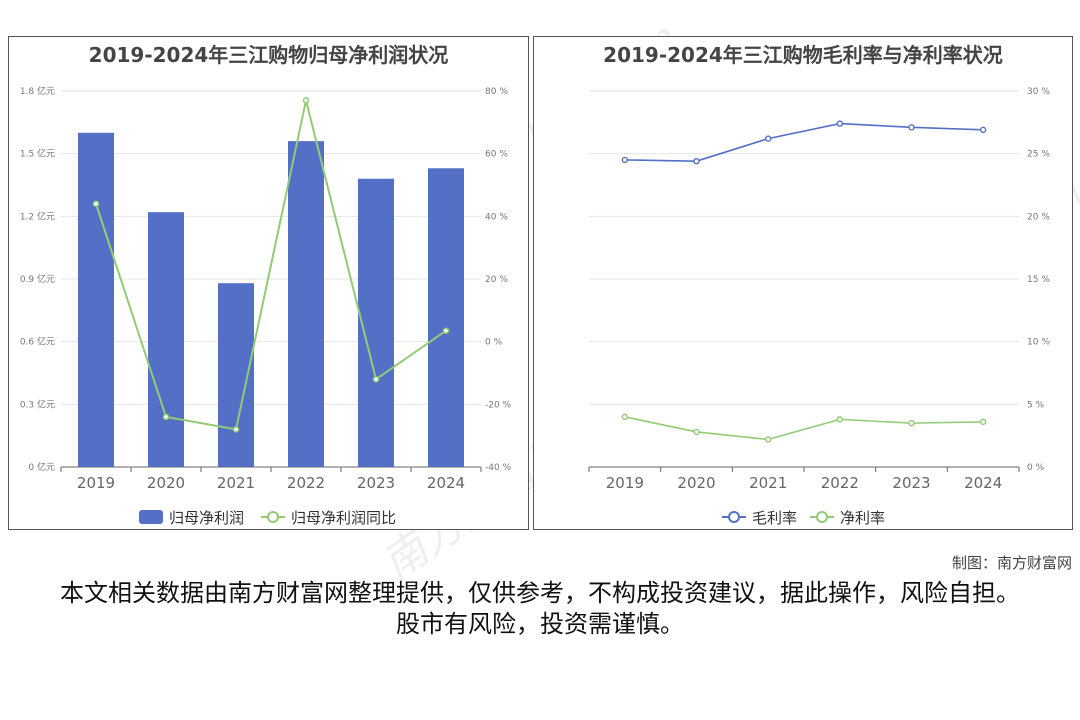  I want to click on y-left-tick-label: 0.3 亿元, so click(37, 404).